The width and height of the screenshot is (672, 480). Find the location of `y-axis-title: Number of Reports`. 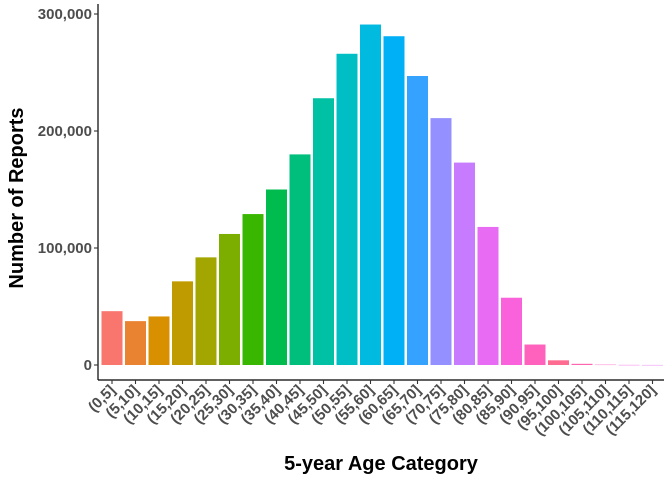

y-axis-title: Number of Reports is located at coordinates (17, 197).